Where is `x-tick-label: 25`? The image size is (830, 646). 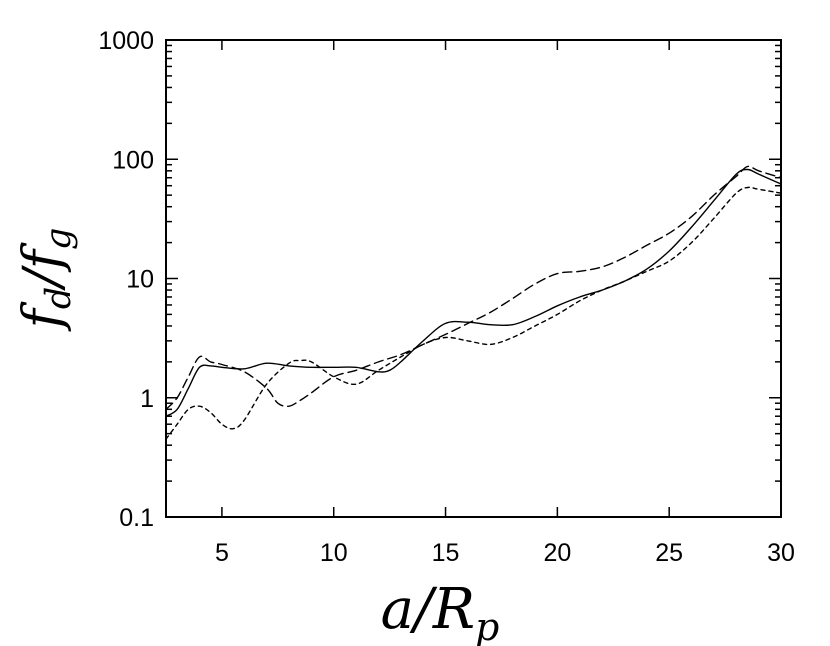 x-tick-label: 25 is located at coordinates (669, 553).